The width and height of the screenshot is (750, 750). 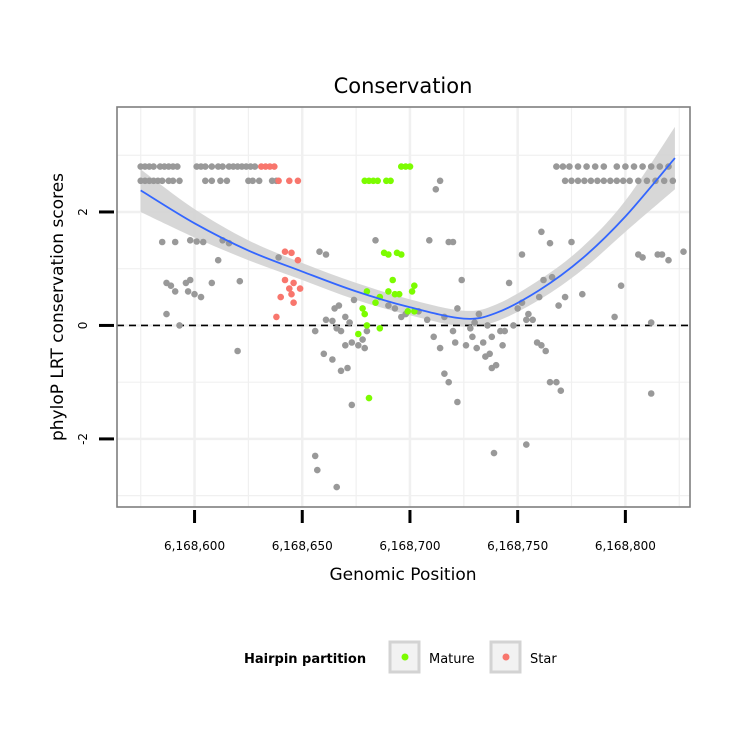 What do you see at coordinates (625, 546) in the screenshot?
I see `x-tick-label: 6,168,800` at bounding box center [625, 546].